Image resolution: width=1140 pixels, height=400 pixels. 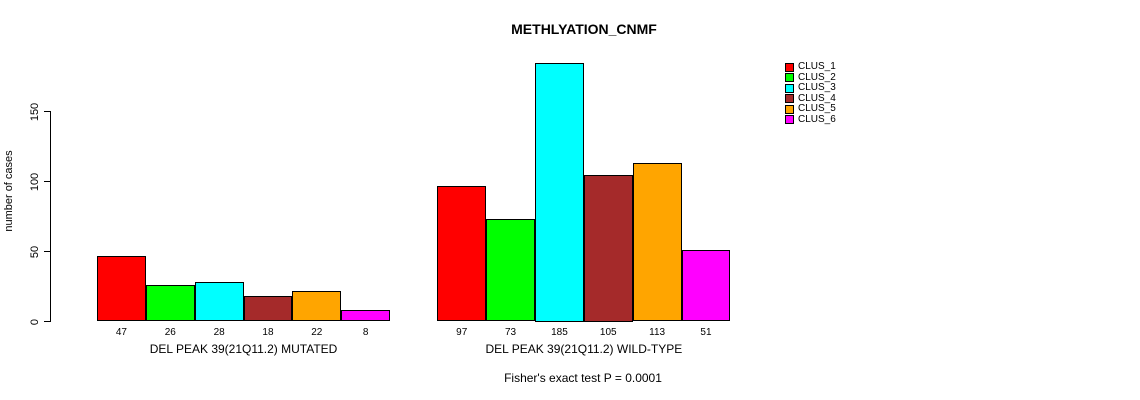 What do you see at coordinates (170, 332) in the screenshot?
I see `bar-value-label: 26` at bounding box center [170, 332].